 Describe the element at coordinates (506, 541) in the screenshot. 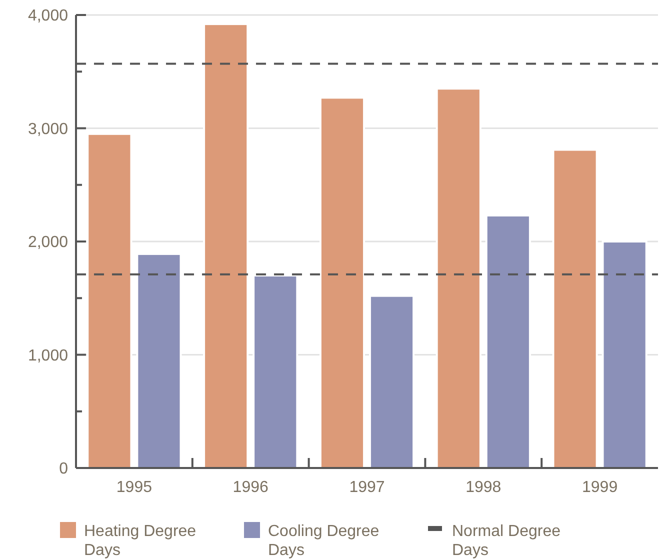

I see `legend-label: Normal Degree Days` at that location.